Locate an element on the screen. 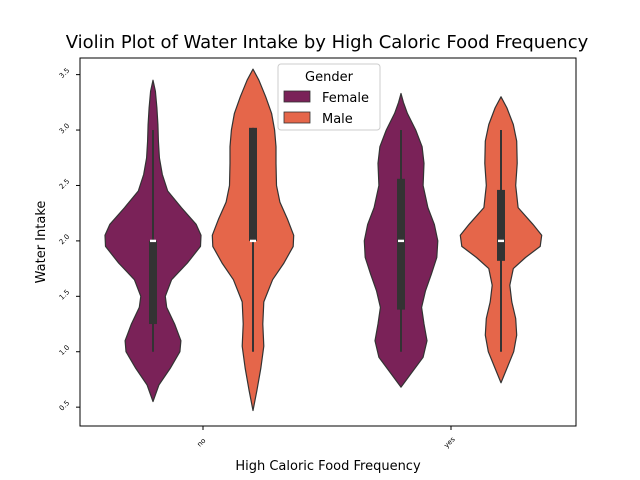 The height and width of the screenshot is (480, 640). median-marker-male-yes is located at coordinates (501, 241).